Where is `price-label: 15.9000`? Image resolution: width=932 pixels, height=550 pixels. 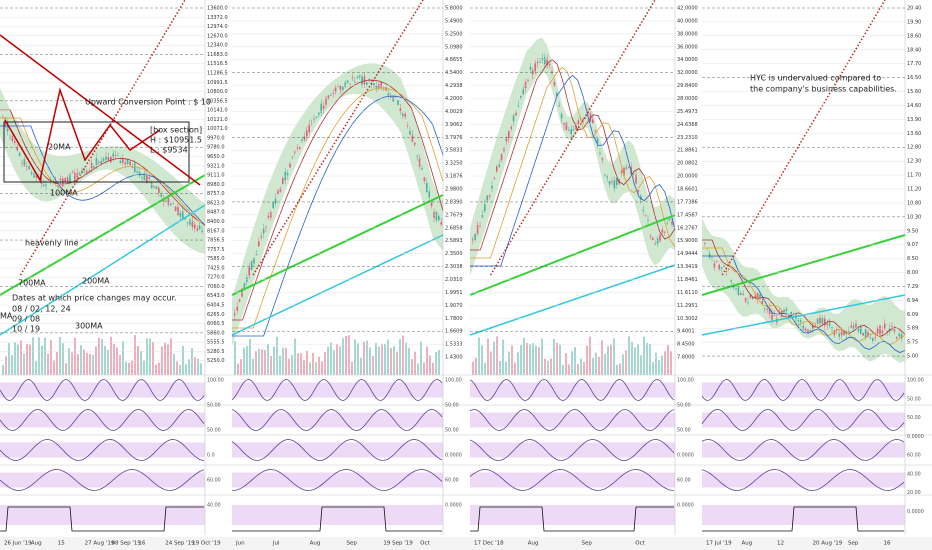 price-label: 15.9000 is located at coordinates (687, 241).